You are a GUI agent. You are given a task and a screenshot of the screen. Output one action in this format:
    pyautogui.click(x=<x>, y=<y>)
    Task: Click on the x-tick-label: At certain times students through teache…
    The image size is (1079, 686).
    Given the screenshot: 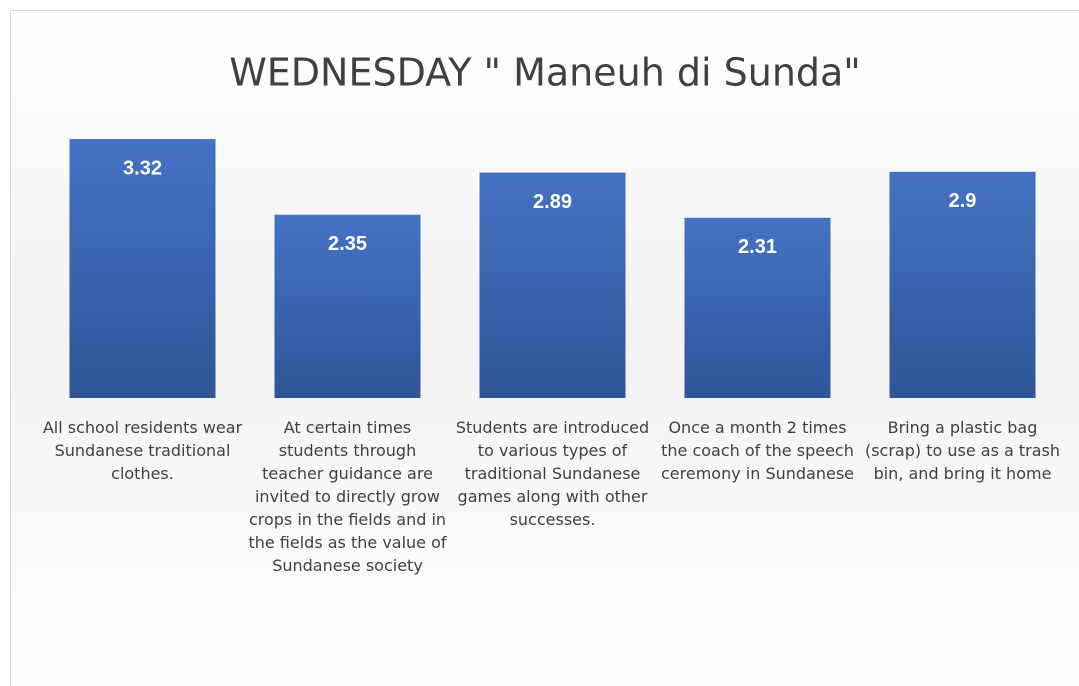 What is the action you would take?
    pyautogui.click(x=347, y=496)
    